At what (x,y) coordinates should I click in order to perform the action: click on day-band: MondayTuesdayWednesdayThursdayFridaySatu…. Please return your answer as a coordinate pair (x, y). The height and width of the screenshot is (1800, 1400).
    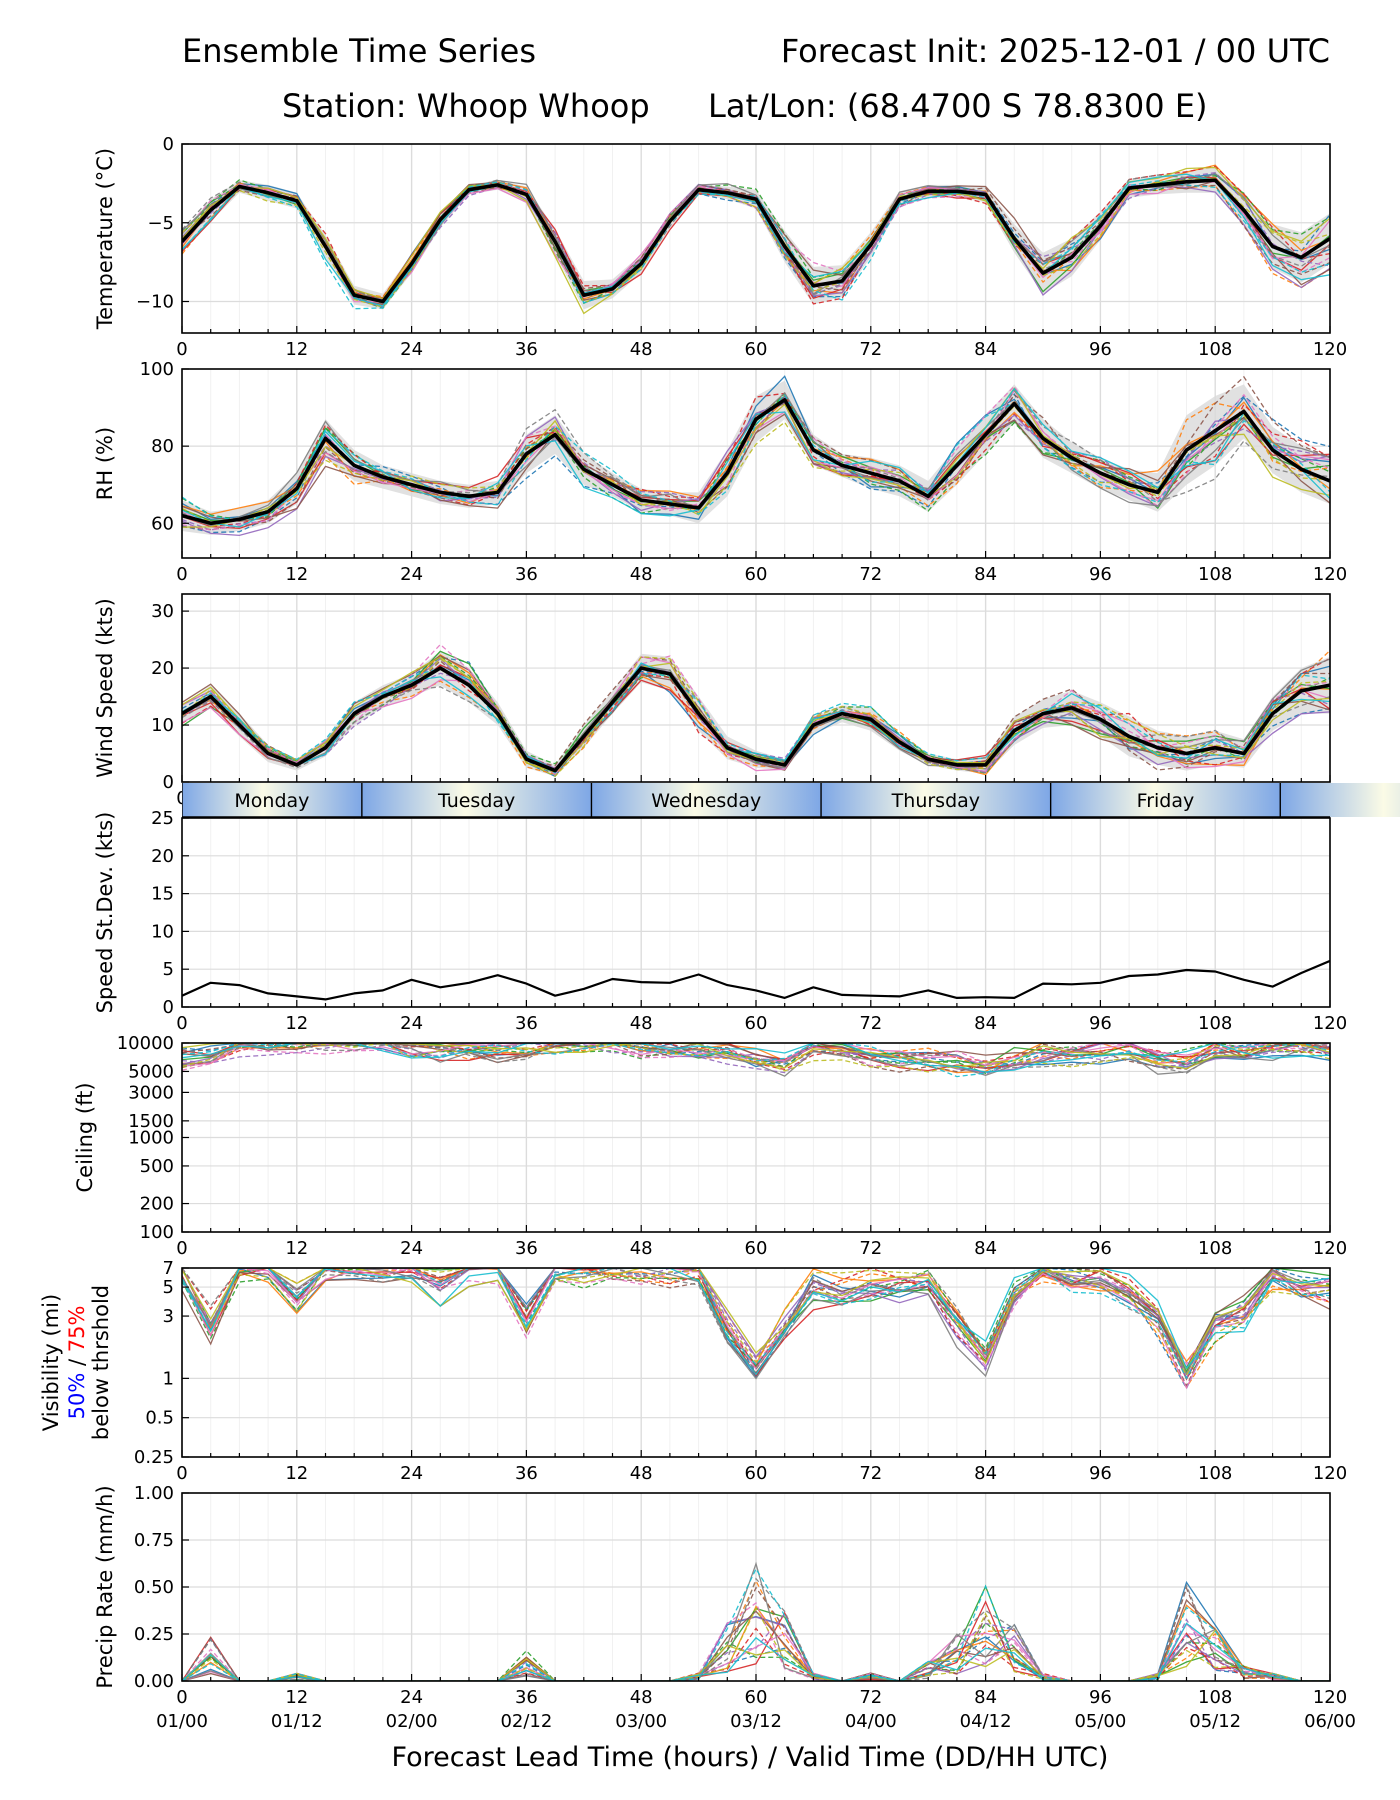
    Looking at the image, I should click on (791, 800).